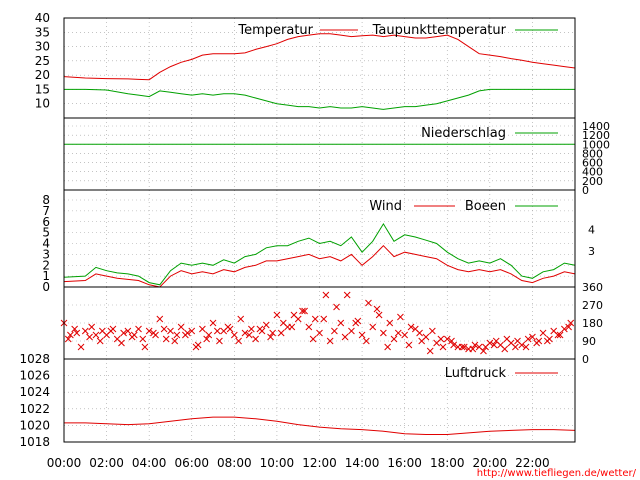 This screenshot has height=480, width=640. Describe the element at coordinates (42, 89) in the screenshot. I see `y-tick-label: 15` at that location.